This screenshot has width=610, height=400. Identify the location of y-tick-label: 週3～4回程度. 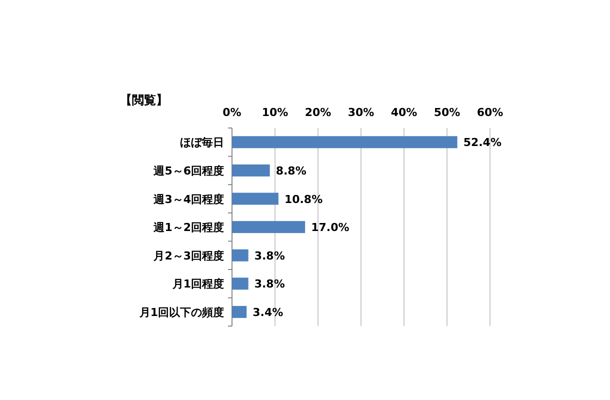
(188, 199).